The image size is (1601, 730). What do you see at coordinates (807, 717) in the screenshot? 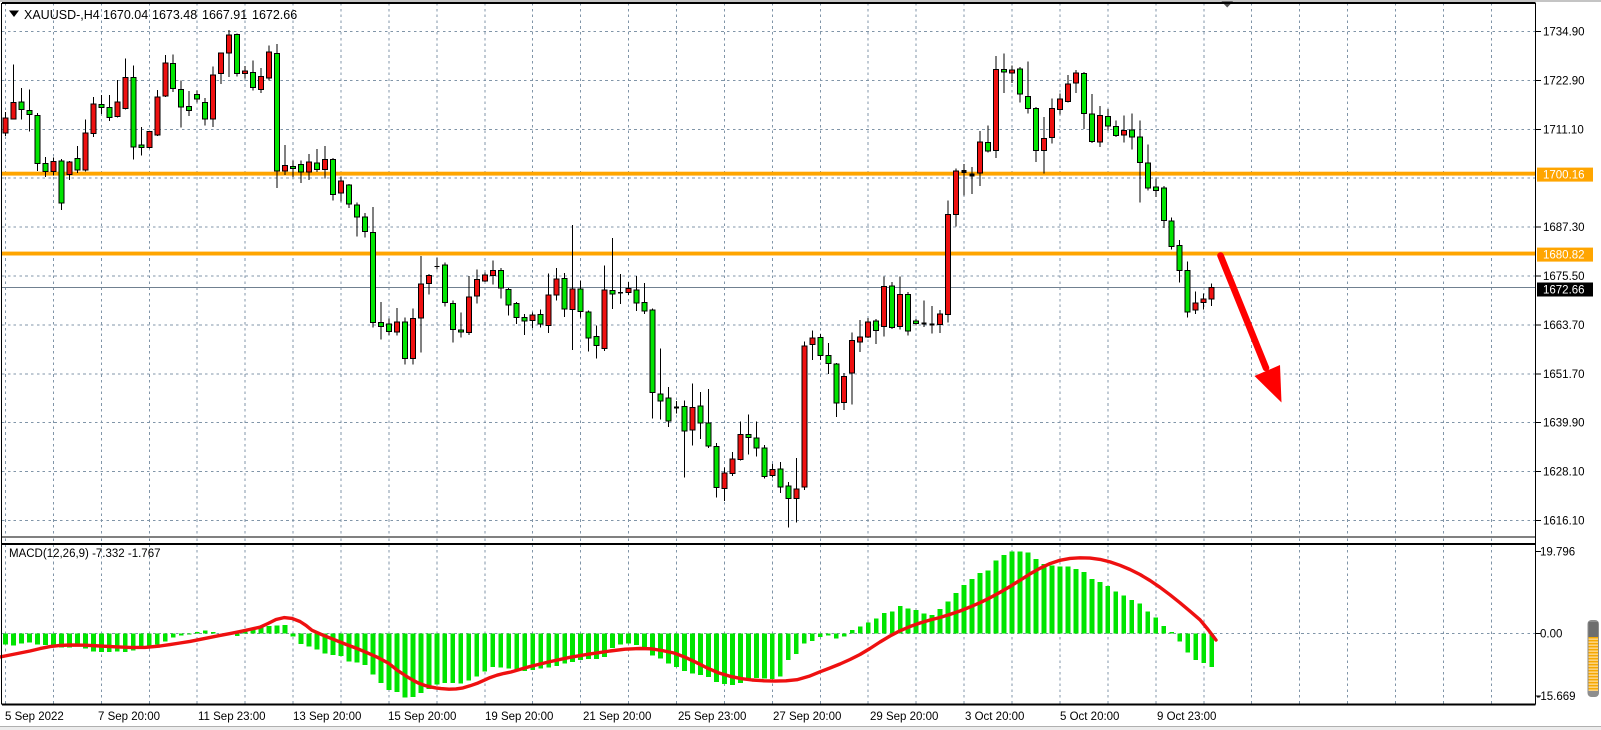
I see `svg-text: 27 Sep 20:00` at bounding box center [807, 717].